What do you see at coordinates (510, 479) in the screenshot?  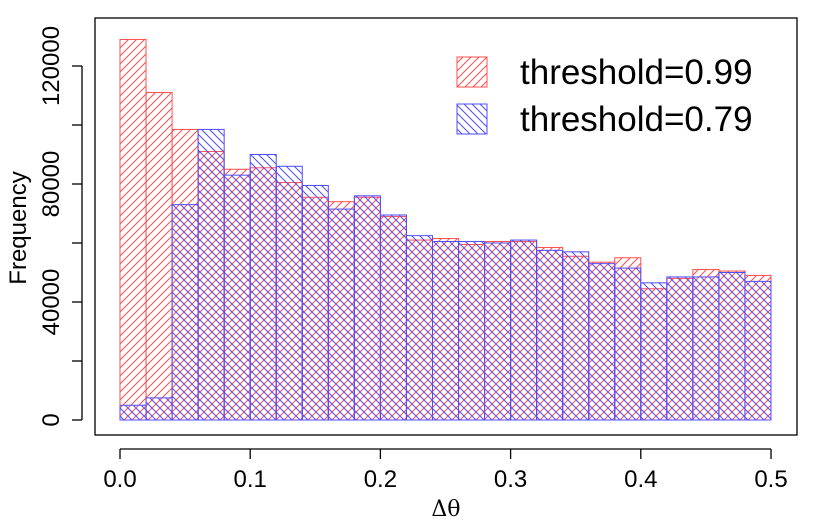 I see `x-tick-label: 0.3` at bounding box center [510, 479].